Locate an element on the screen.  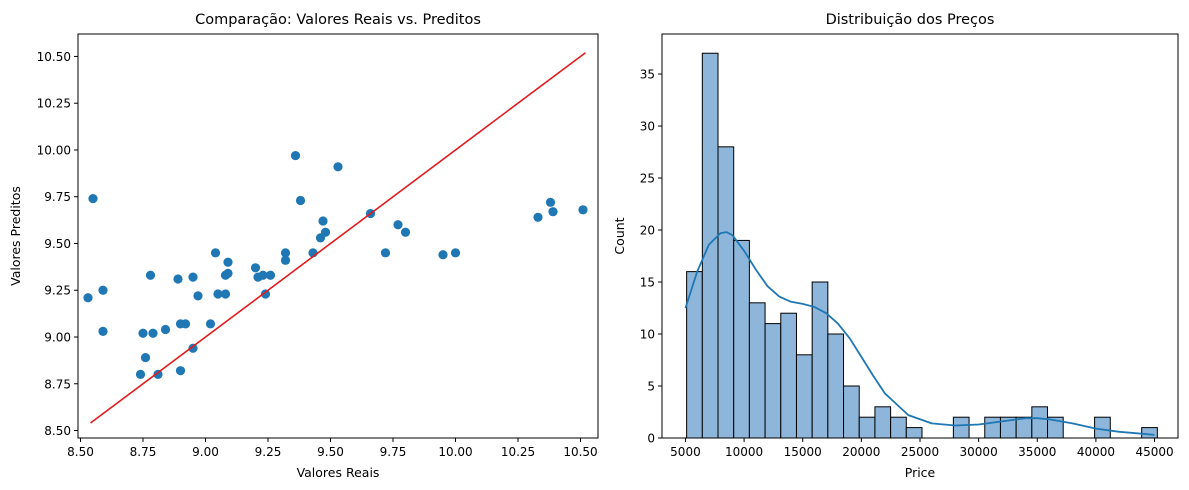
scatter-y-tick-label: 8.50 is located at coordinates (57, 431).